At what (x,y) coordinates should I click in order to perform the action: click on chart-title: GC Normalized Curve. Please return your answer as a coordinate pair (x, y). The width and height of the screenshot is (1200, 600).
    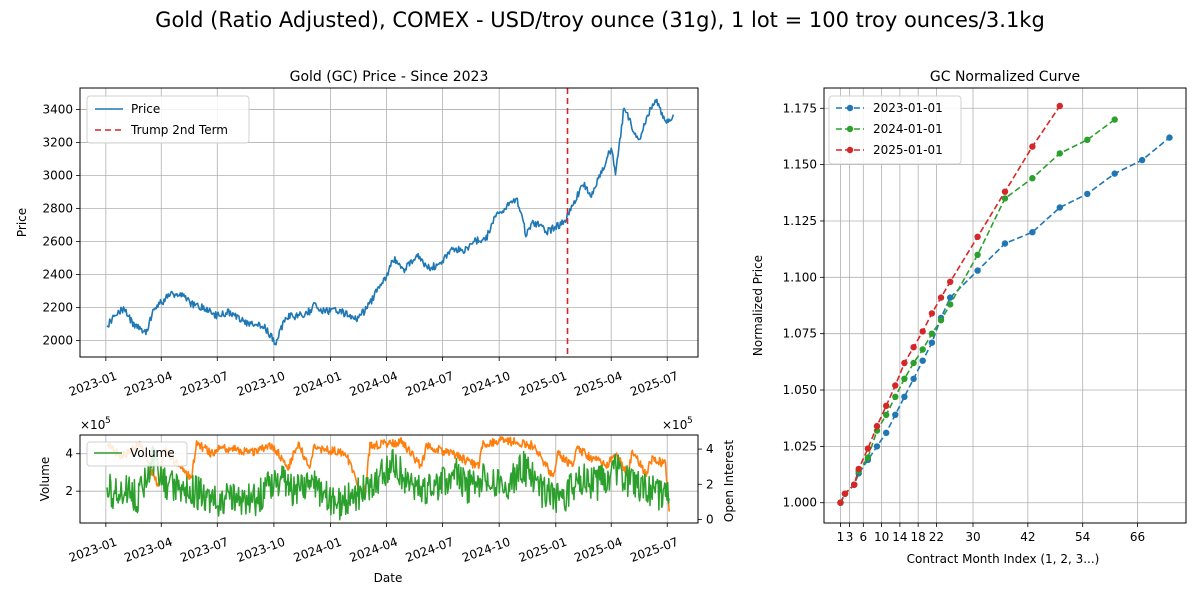
    Looking at the image, I should click on (1005, 77).